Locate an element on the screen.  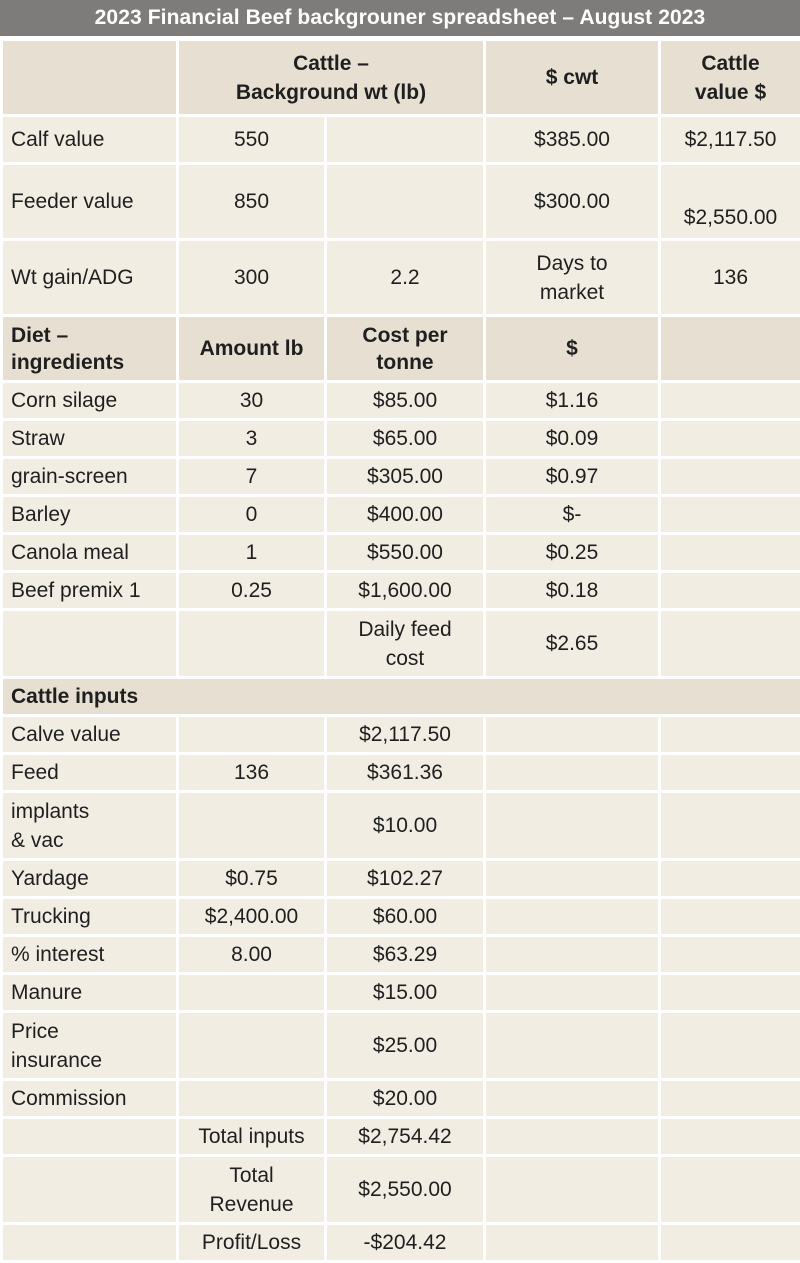
diet-header-ingredients: Diet – ingredients is located at coordinates (90, 349).